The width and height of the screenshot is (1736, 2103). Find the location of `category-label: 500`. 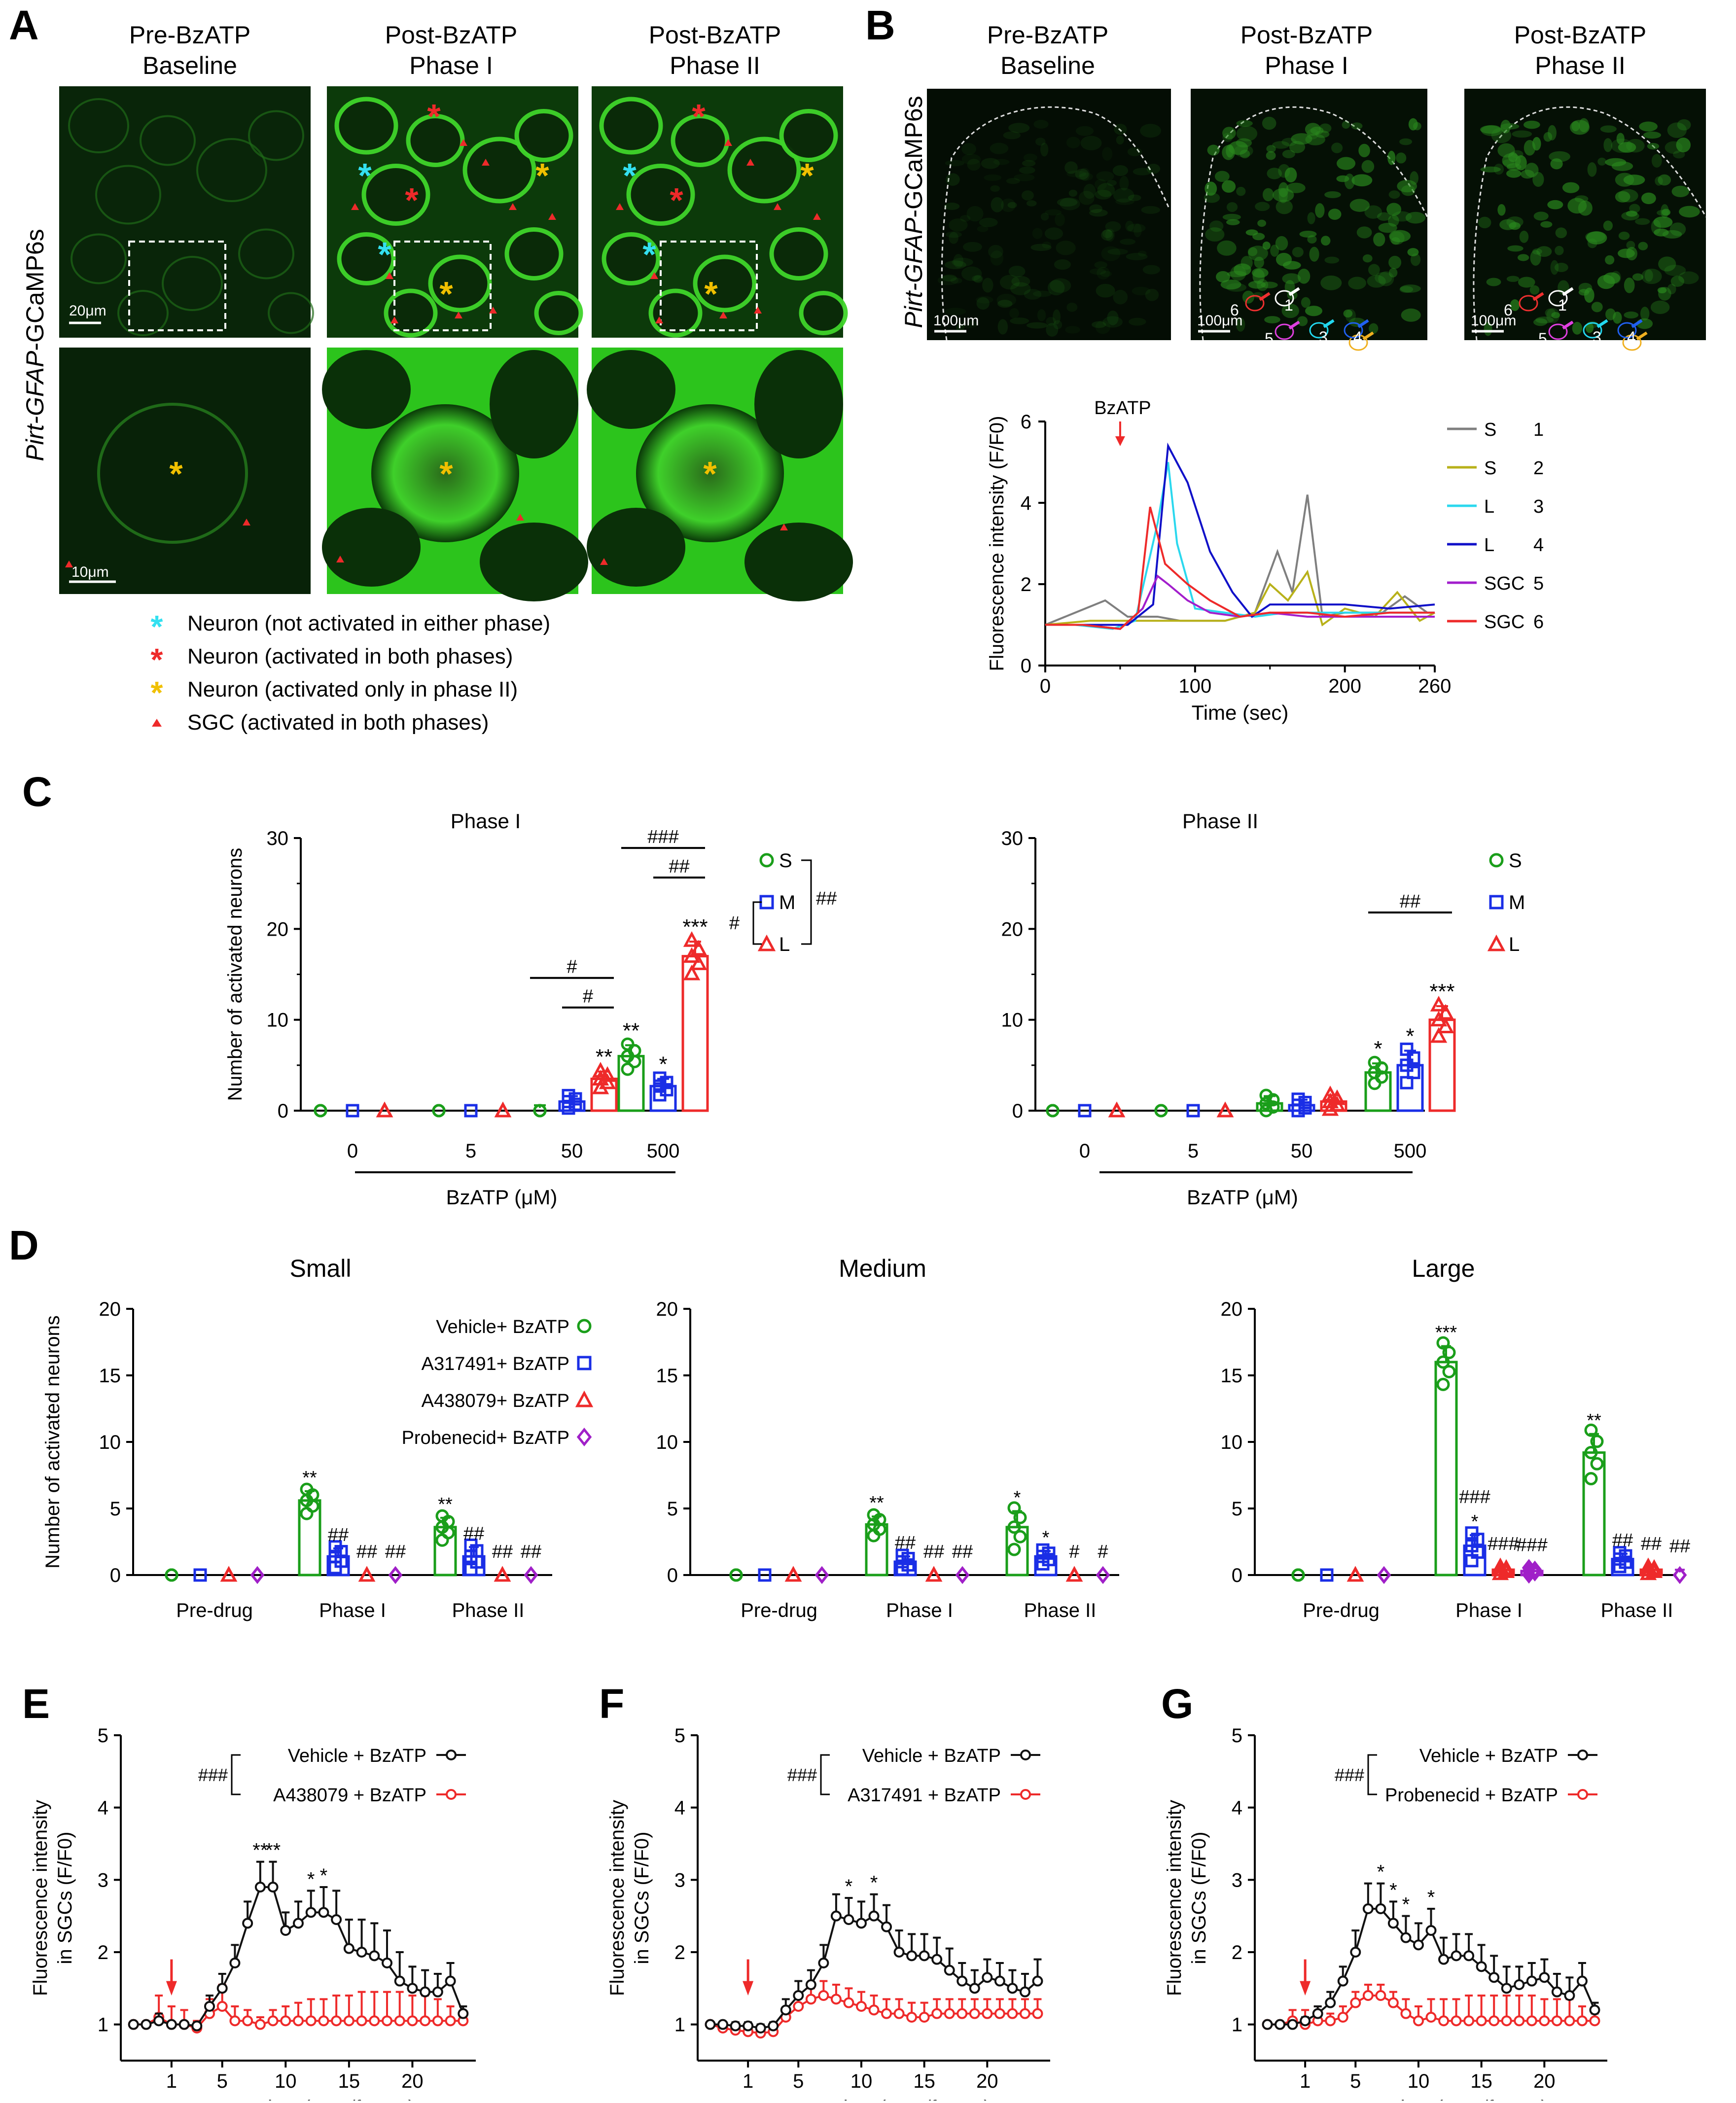

category-label: 500 is located at coordinates (1410, 1151).